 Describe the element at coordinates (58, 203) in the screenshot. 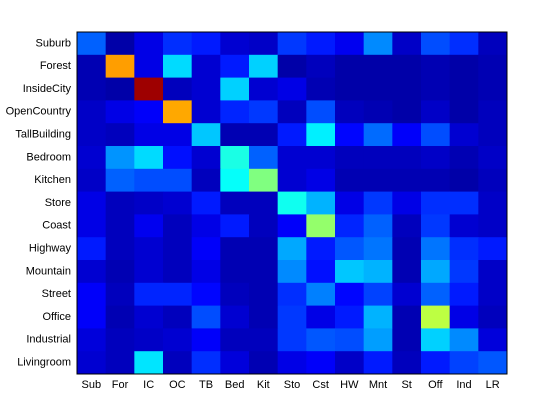

I see `y-tick-label: Store` at that location.